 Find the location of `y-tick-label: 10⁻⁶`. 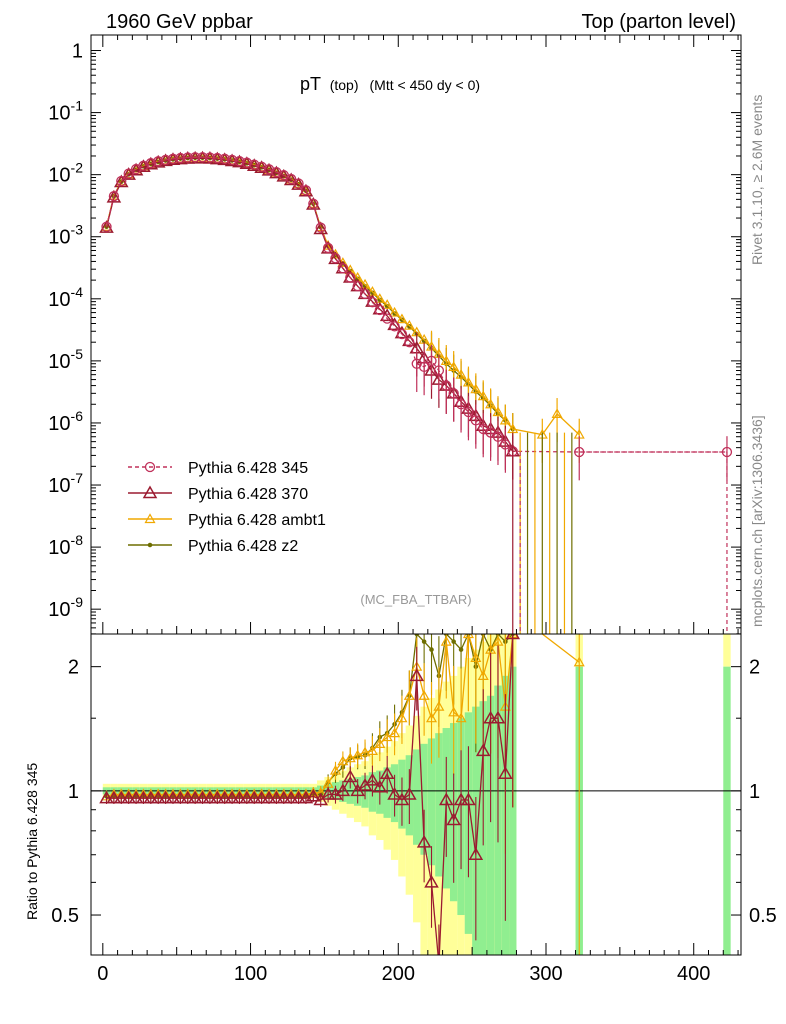

y-tick-label: 10⁻⁶ is located at coordinates (65, 421).